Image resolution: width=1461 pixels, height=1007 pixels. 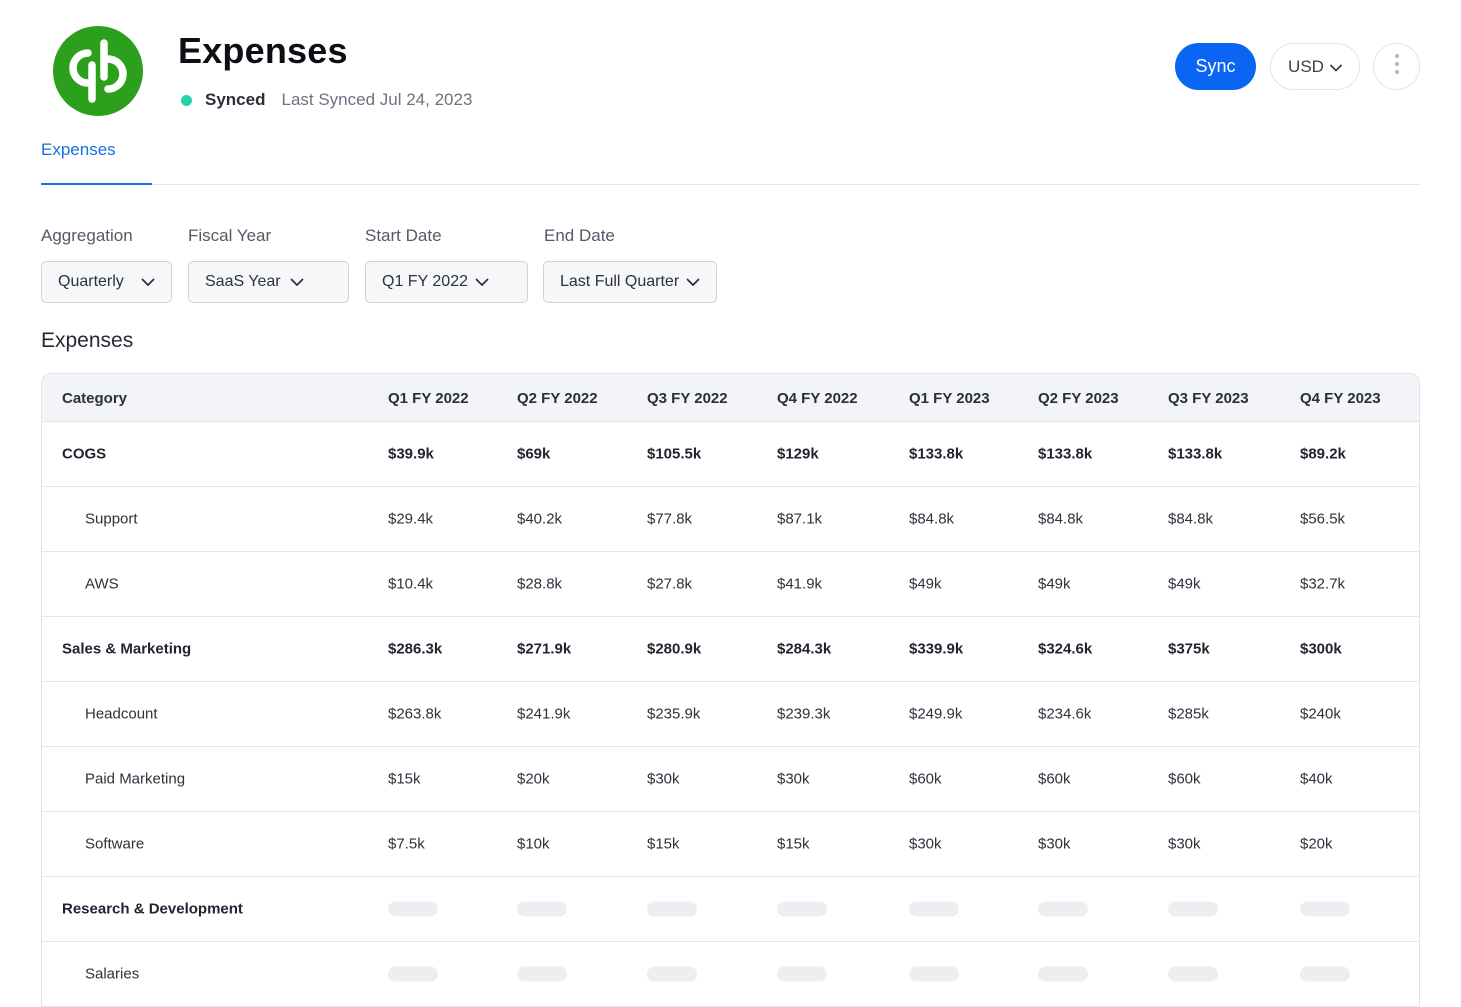 I want to click on row-label: Software, so click(x=115, y=844).